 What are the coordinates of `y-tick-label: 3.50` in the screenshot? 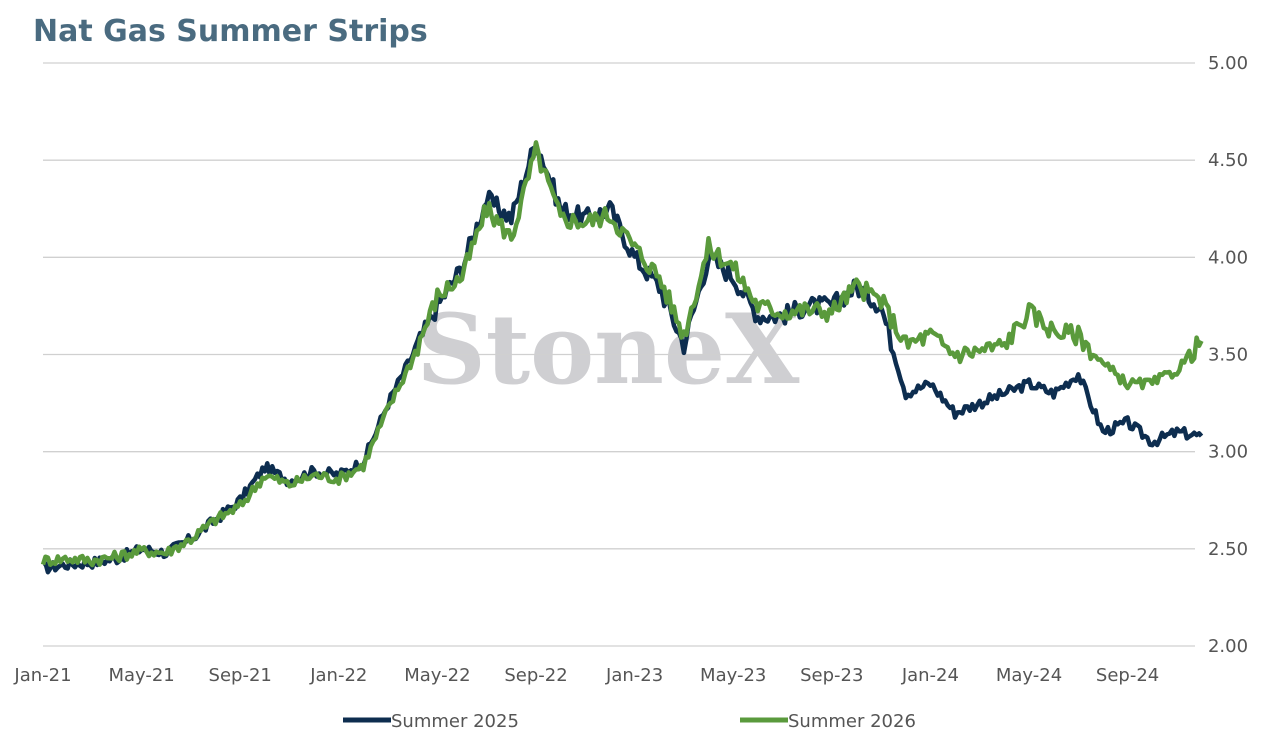 It's located at (1228, 355).